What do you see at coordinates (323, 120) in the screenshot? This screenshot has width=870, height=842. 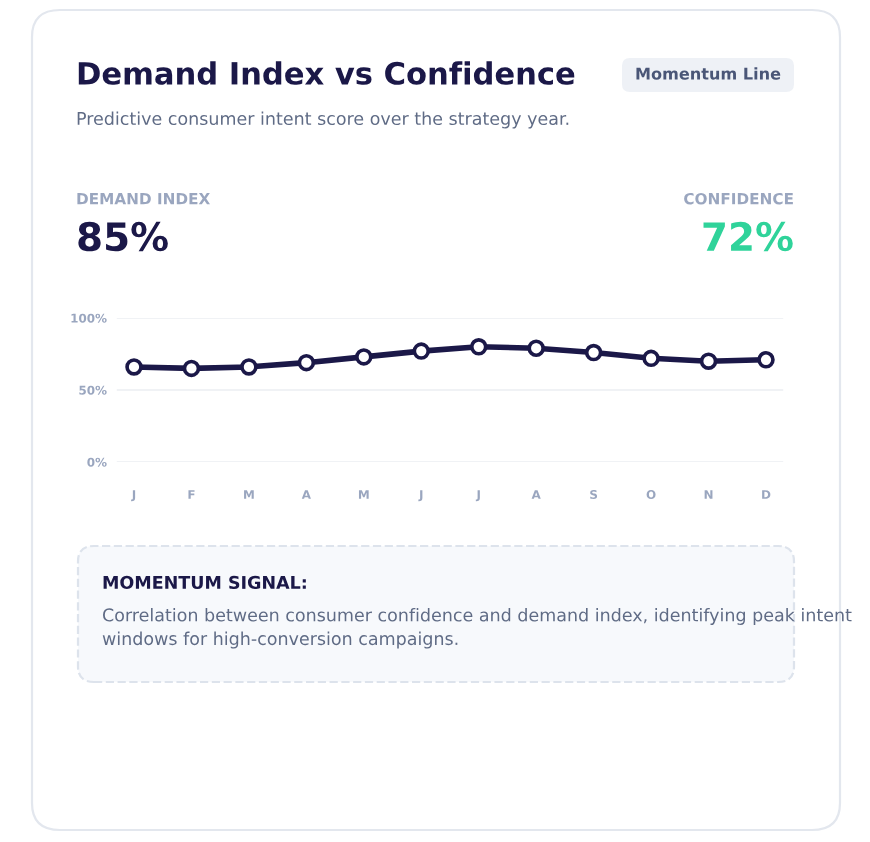 I see `chart-subtitle: Predictive consumer intent score over the strategy year.` at bounding box center [323, 120].